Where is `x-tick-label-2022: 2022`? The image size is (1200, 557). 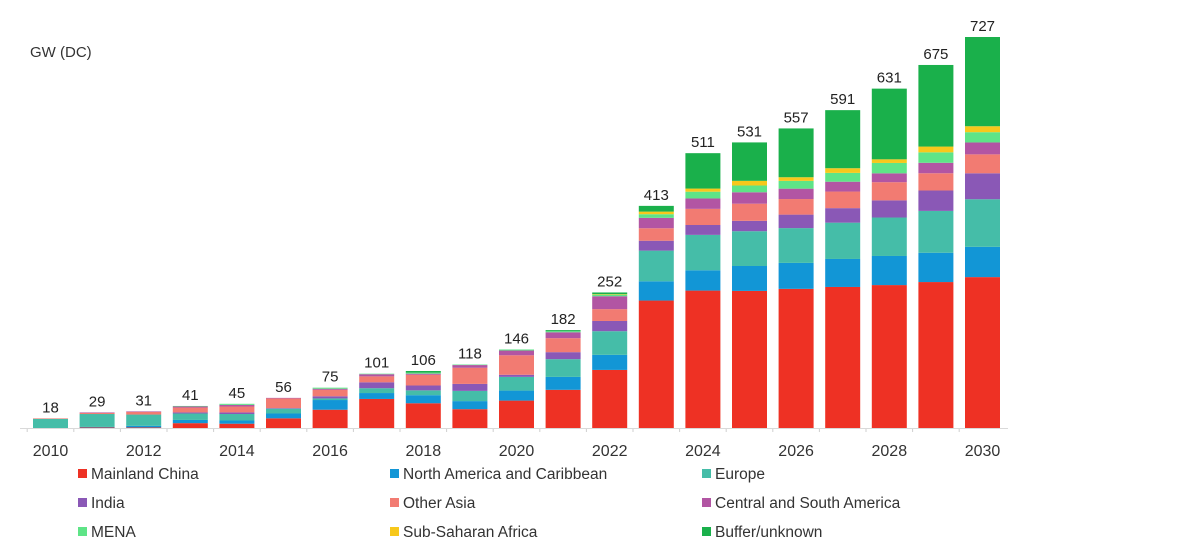
x-tick-label-2022: 2022 is located at coordinates (610, 451).